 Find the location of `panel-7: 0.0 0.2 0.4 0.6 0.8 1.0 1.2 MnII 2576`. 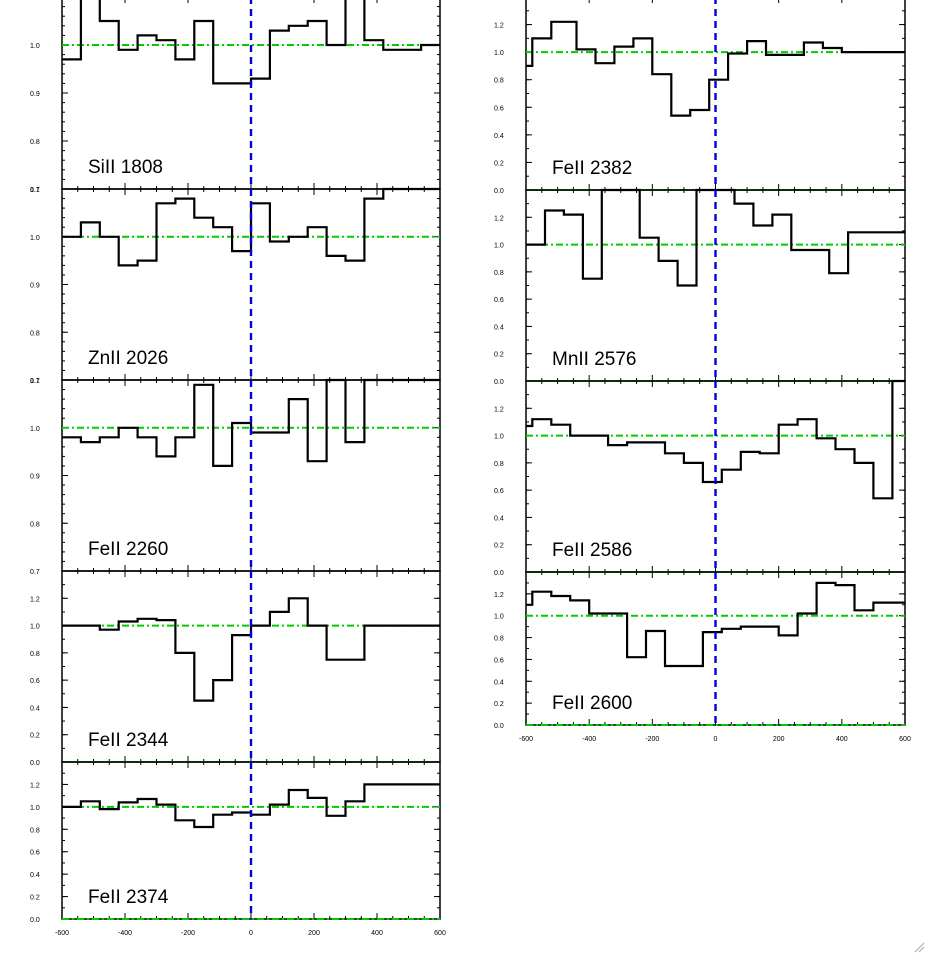

panel-7: 0.0 0.2 0.4 0.6 0.8 1.0 1.2 MnII 2576 is located at coordinates (700, 287).